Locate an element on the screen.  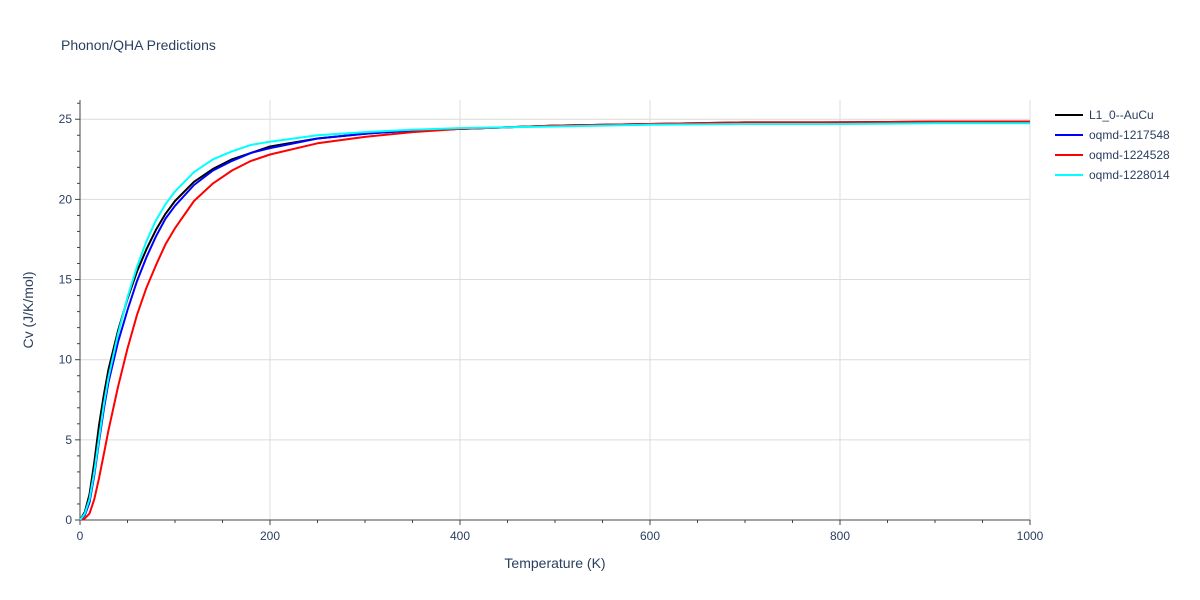
legend-item: oqmd-1228014 is located at coordinates (1112, 175).